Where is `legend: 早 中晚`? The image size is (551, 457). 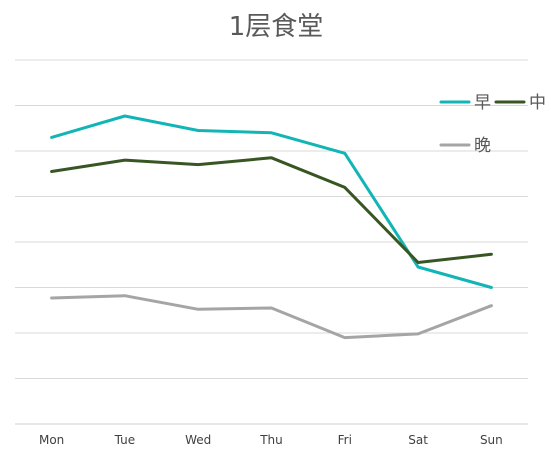 legend: 早 中晚 is located at coordinates (492, 124).